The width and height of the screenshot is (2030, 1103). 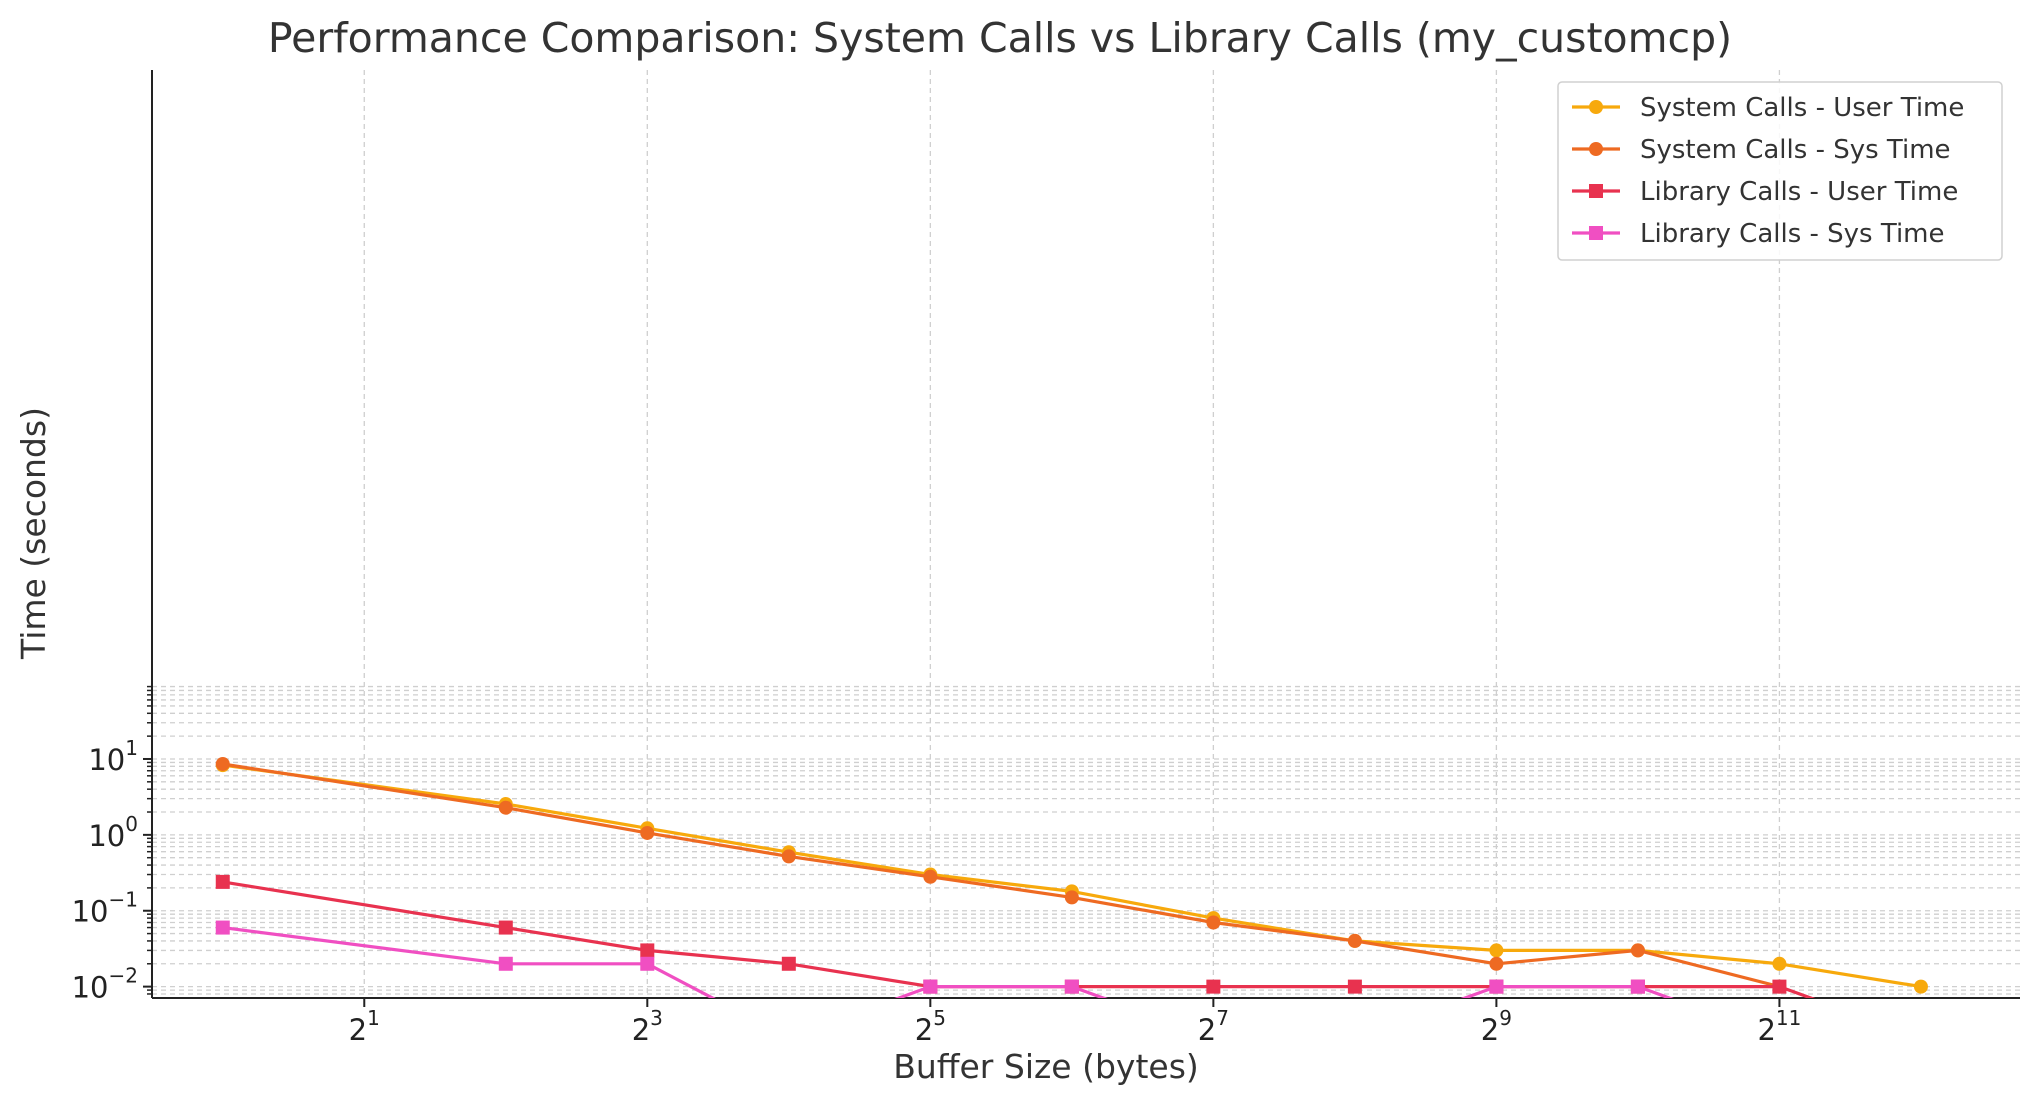 I want to click on legend-item: Library Calls - Sys Time, so click(x=1758, y=234).